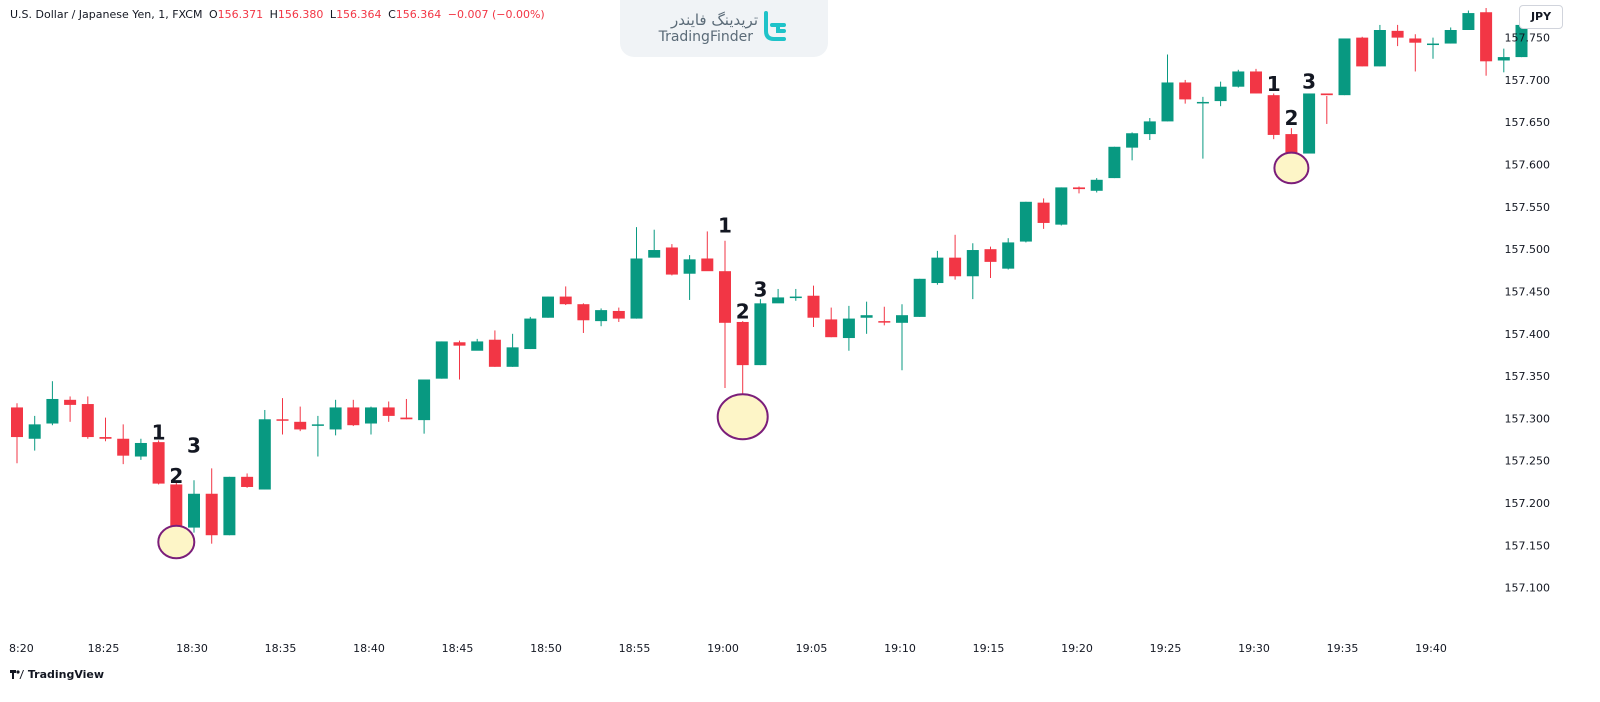 This screenshot has width=1600, height=702. Describe the element at coordinates (300, 14) in the screenshot. I see `high-value: 156.380` at that location.